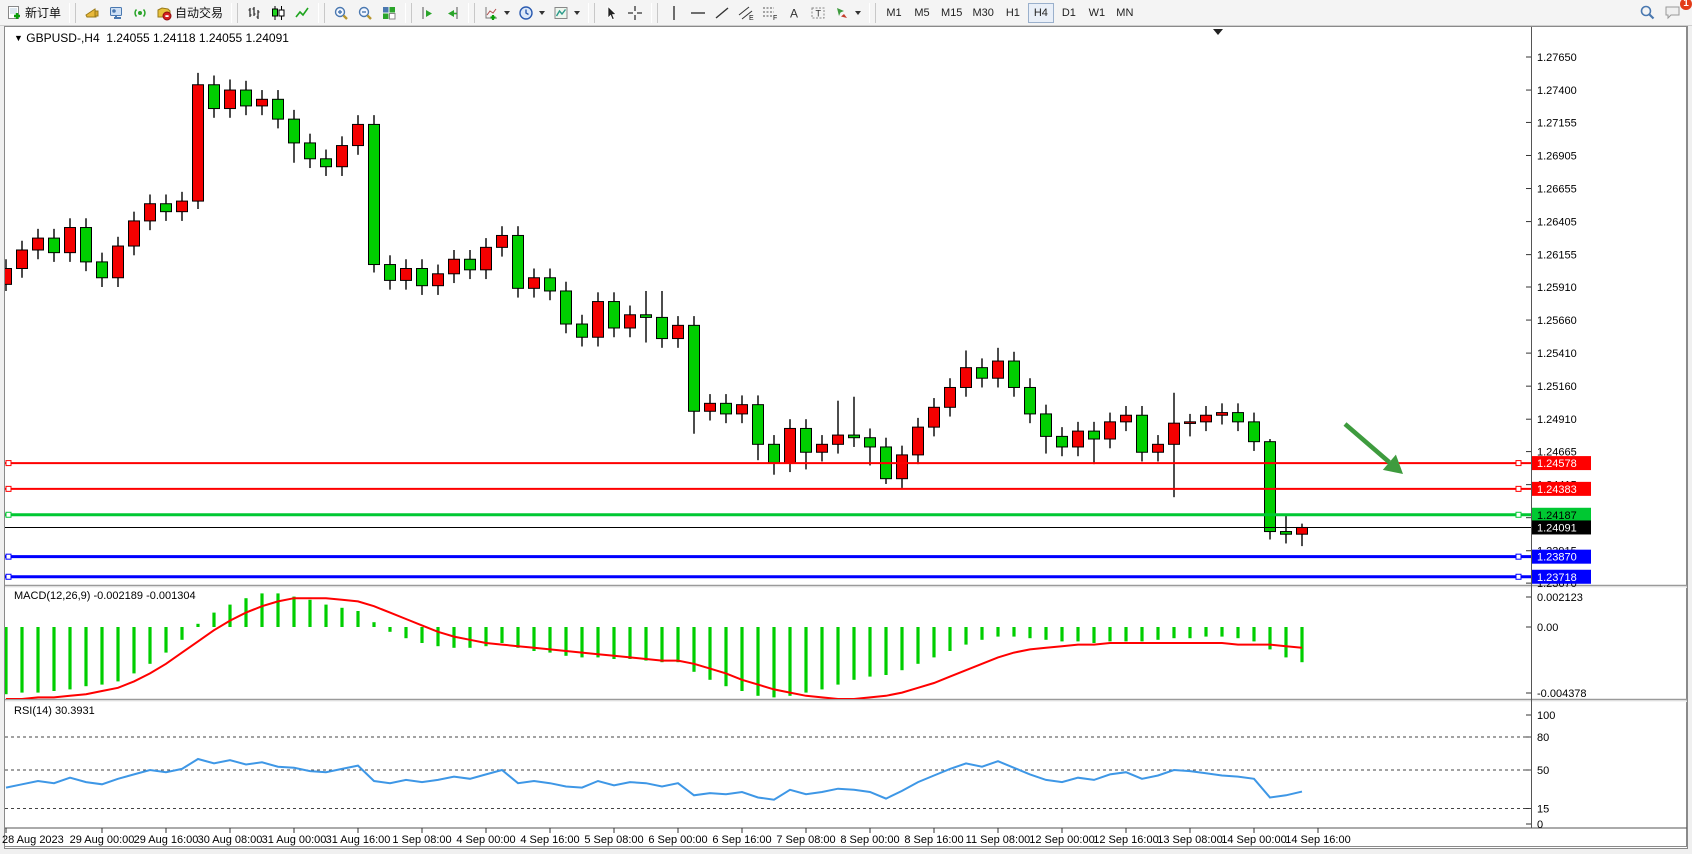 The image size is (1692, 854). I want to click on terminal-button, so click(116, 13).